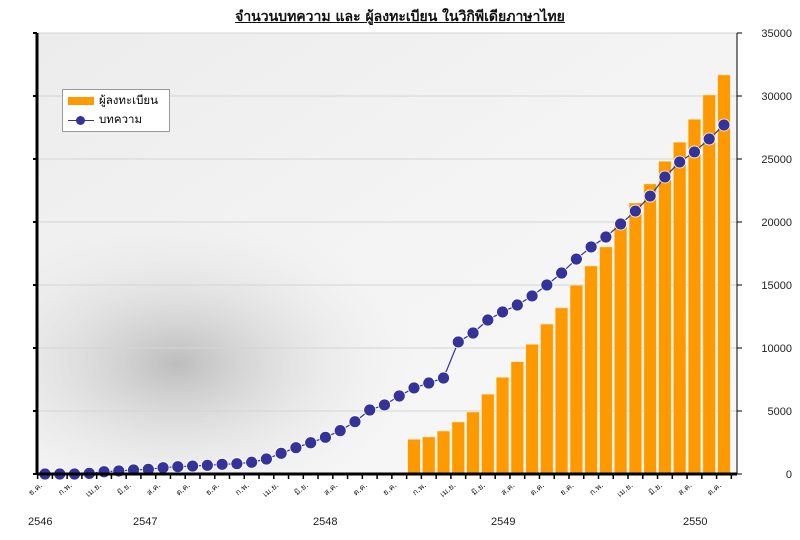 The height and width of the screenshot is (540, 800). I want to click on year-label: 2548, so click(325, 522).